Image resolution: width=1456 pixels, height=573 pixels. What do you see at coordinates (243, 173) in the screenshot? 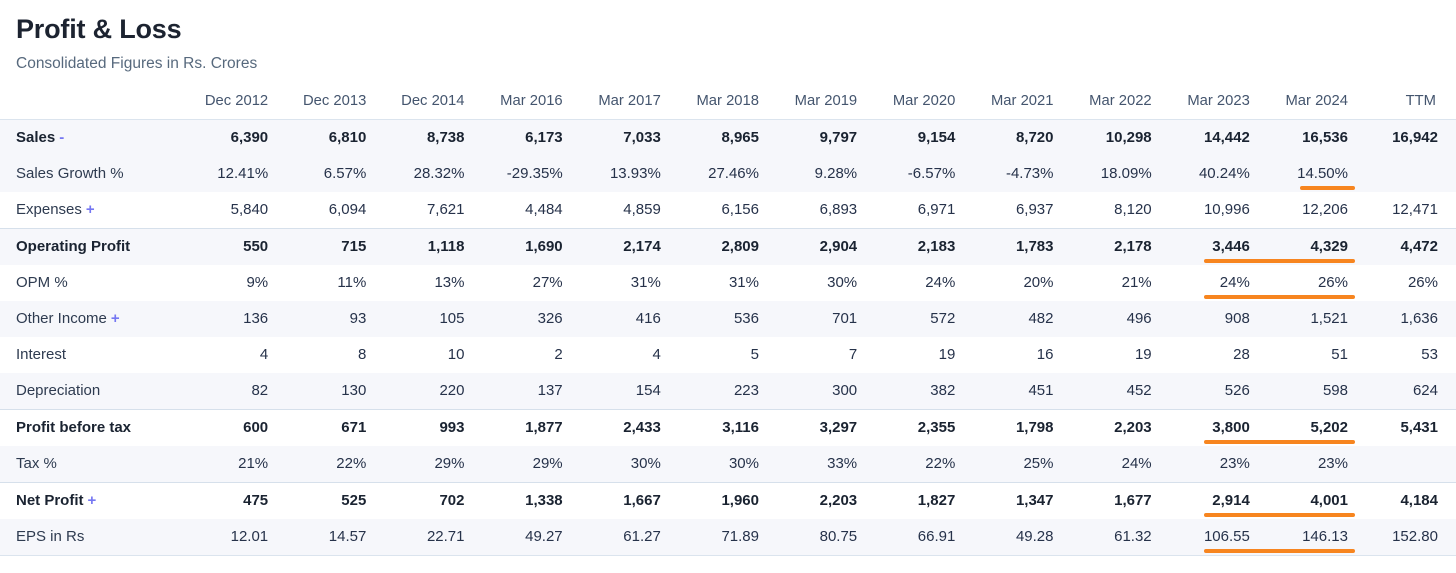
I see `table-cell: 12.41%` at bounding box center [243, 173].